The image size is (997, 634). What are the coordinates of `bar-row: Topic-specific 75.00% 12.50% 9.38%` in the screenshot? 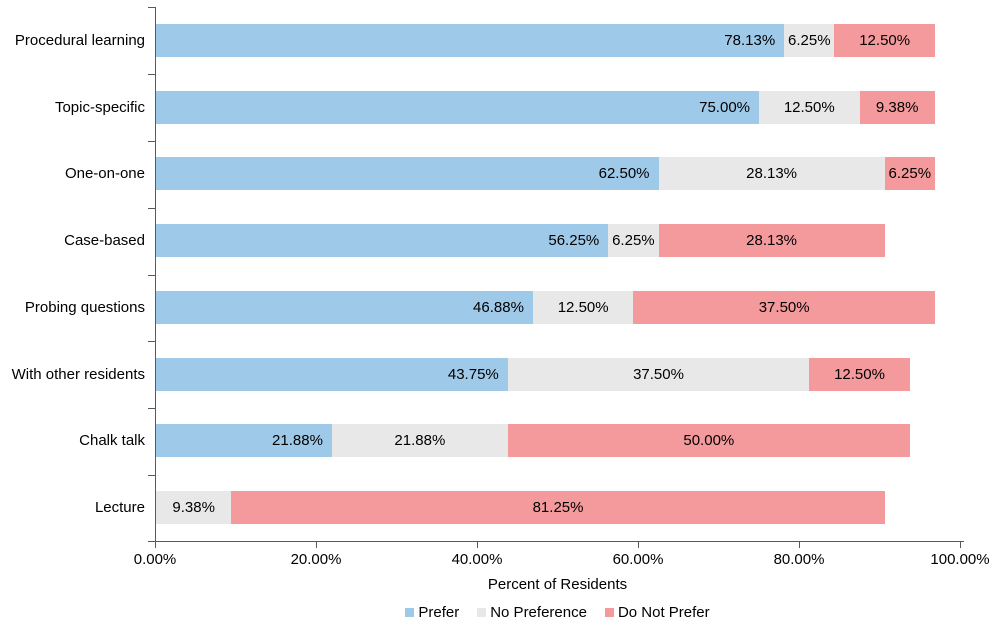 It's located at (507, 107).